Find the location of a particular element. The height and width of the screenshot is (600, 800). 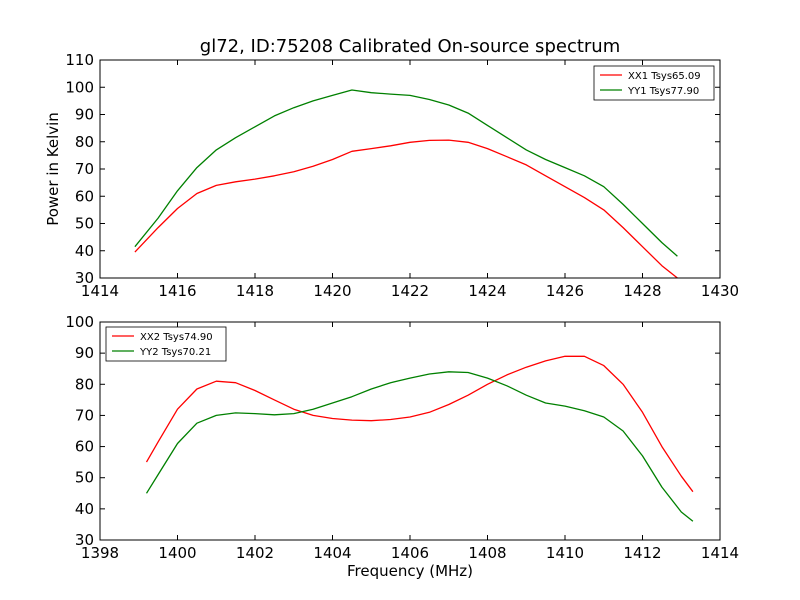

x-tick-label: 1400 is located at coordinates (177, 553).